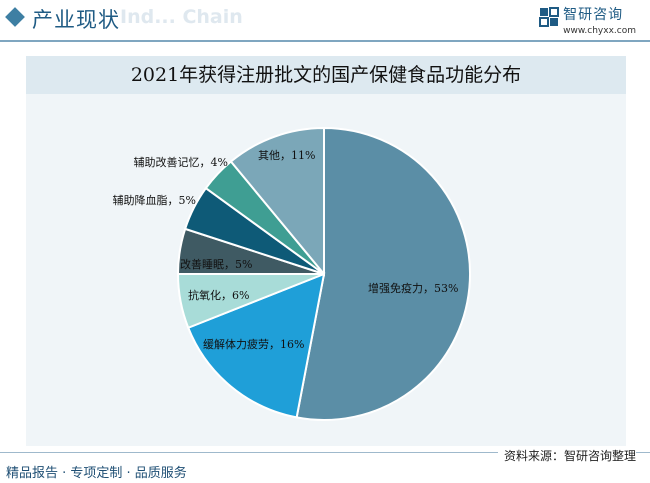 This screenshot has height=483, width=650. I want to click on page-title: 产业现状, so click(76, 20).